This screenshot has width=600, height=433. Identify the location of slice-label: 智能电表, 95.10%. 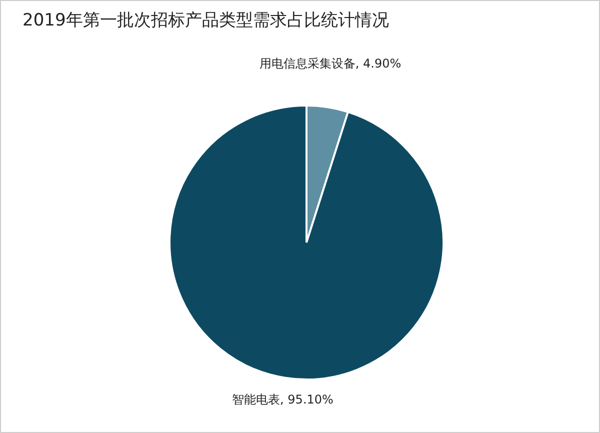
(283, 399).